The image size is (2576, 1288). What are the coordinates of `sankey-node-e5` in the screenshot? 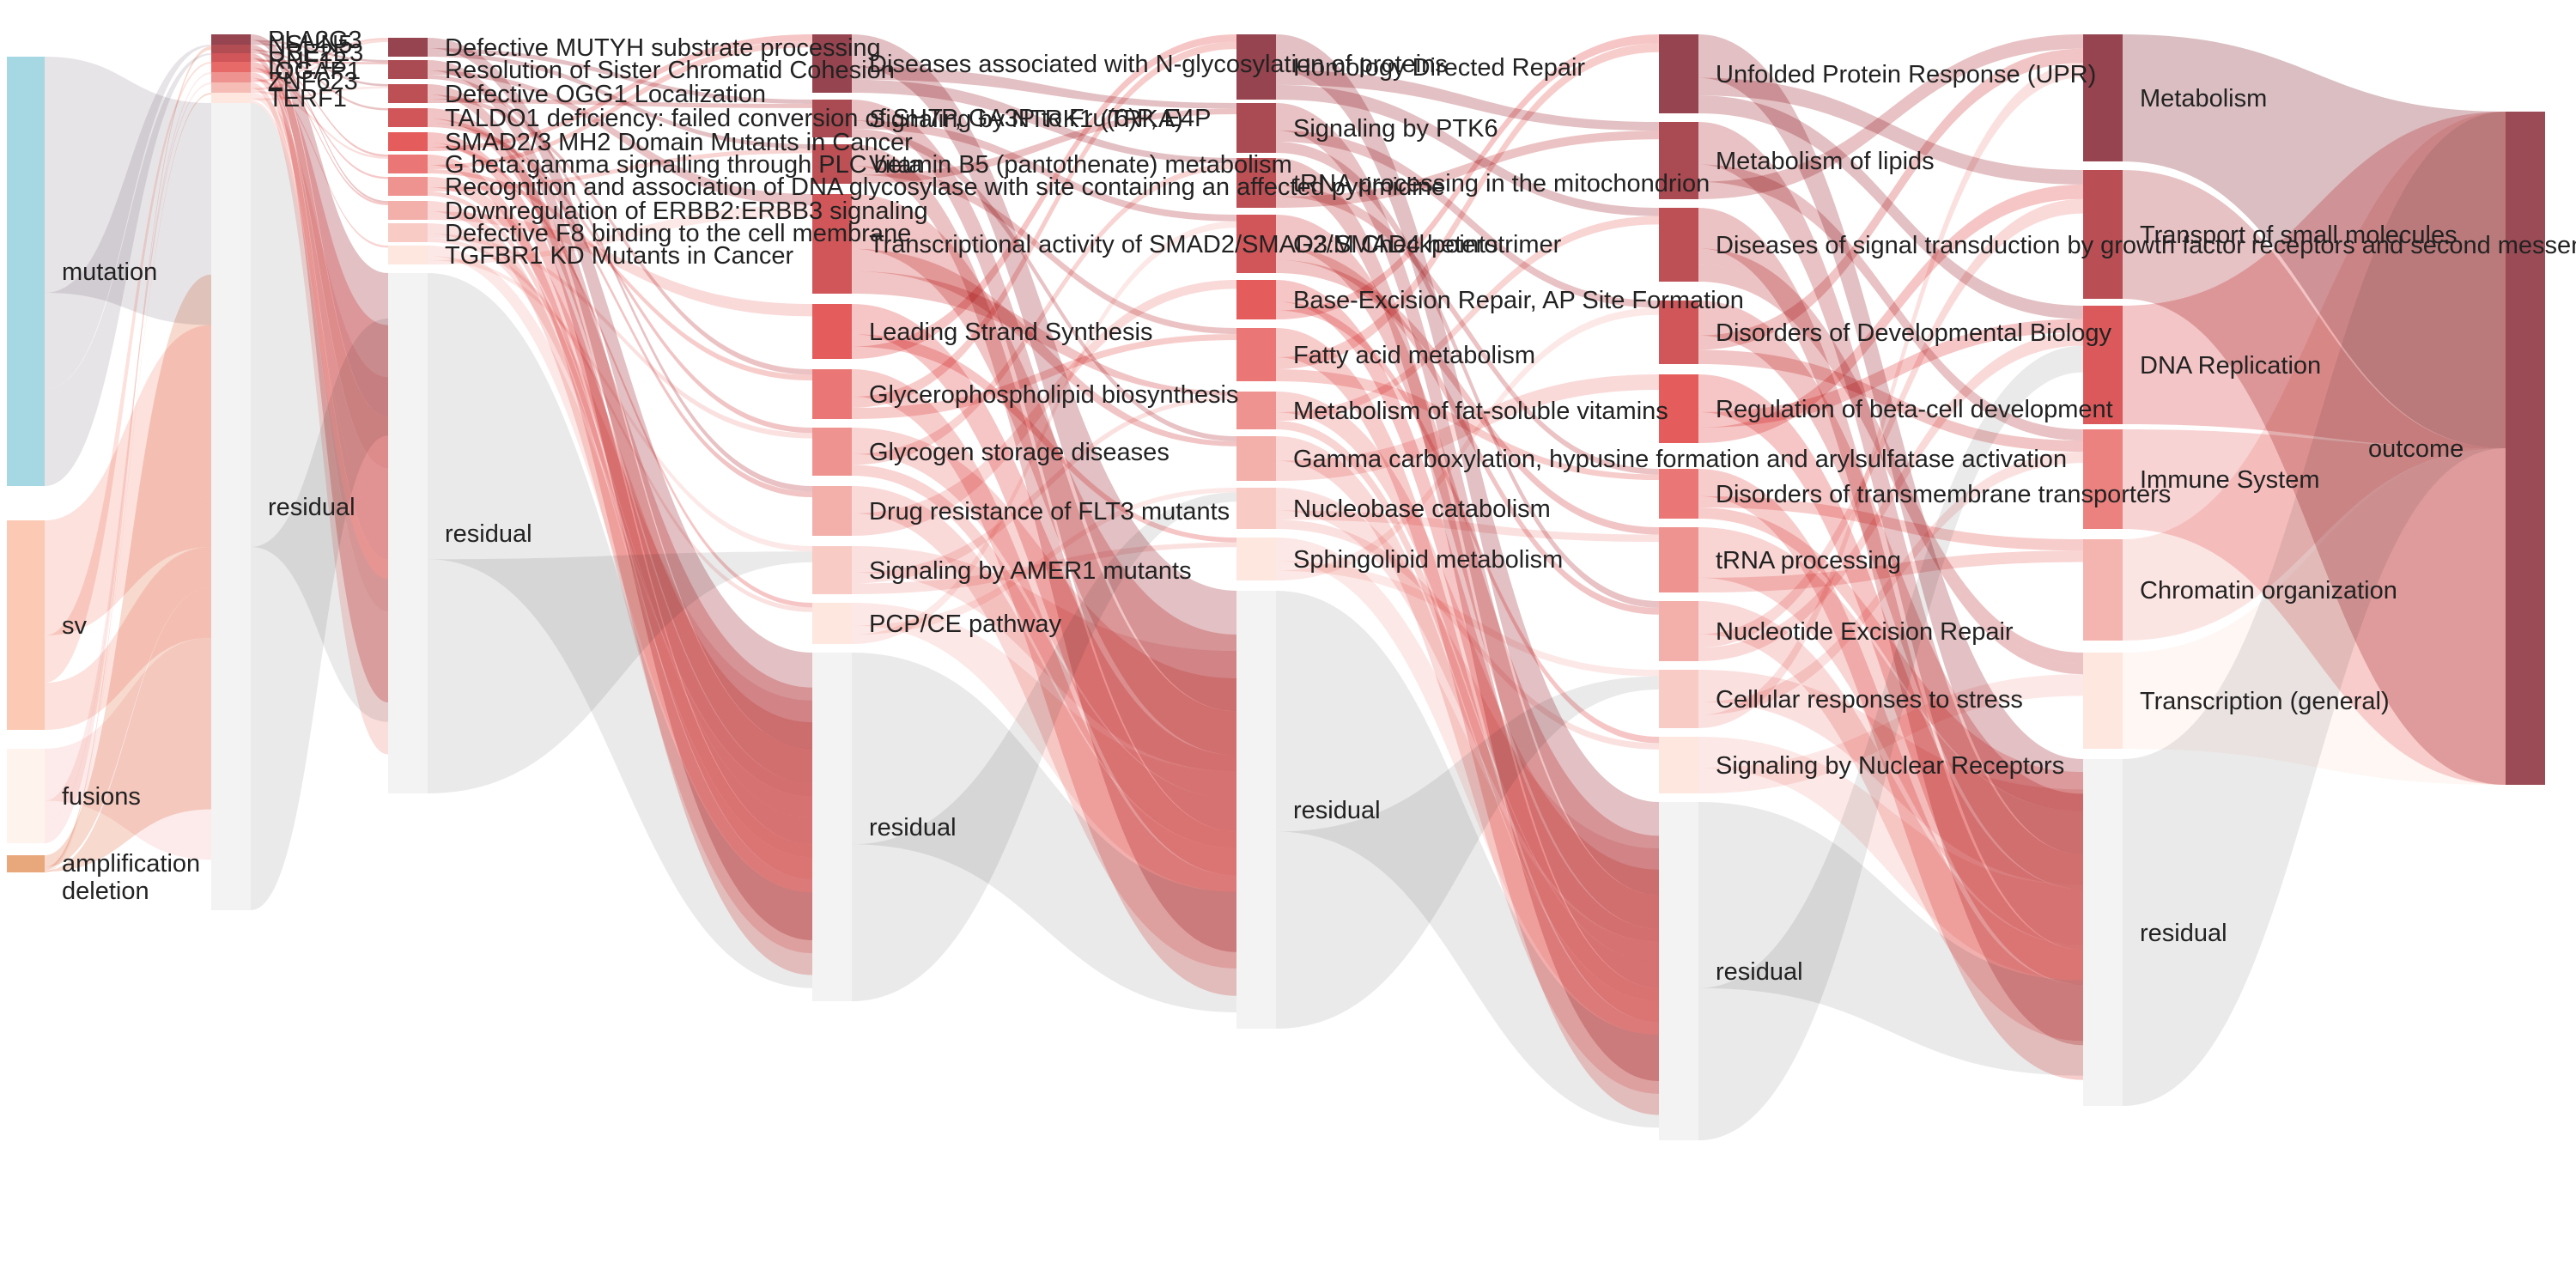 It's located at (2103, 590).